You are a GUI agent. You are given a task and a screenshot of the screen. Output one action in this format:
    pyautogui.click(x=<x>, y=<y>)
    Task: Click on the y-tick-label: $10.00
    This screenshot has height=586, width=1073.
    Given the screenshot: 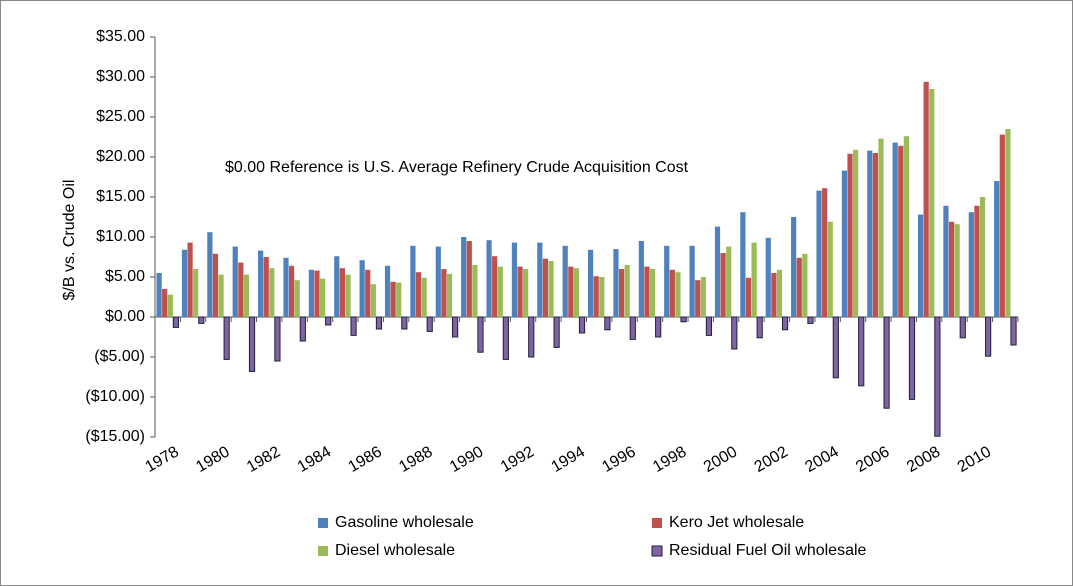 What is the action you would take?
    pyautogui.click(x=120, y=236)
    